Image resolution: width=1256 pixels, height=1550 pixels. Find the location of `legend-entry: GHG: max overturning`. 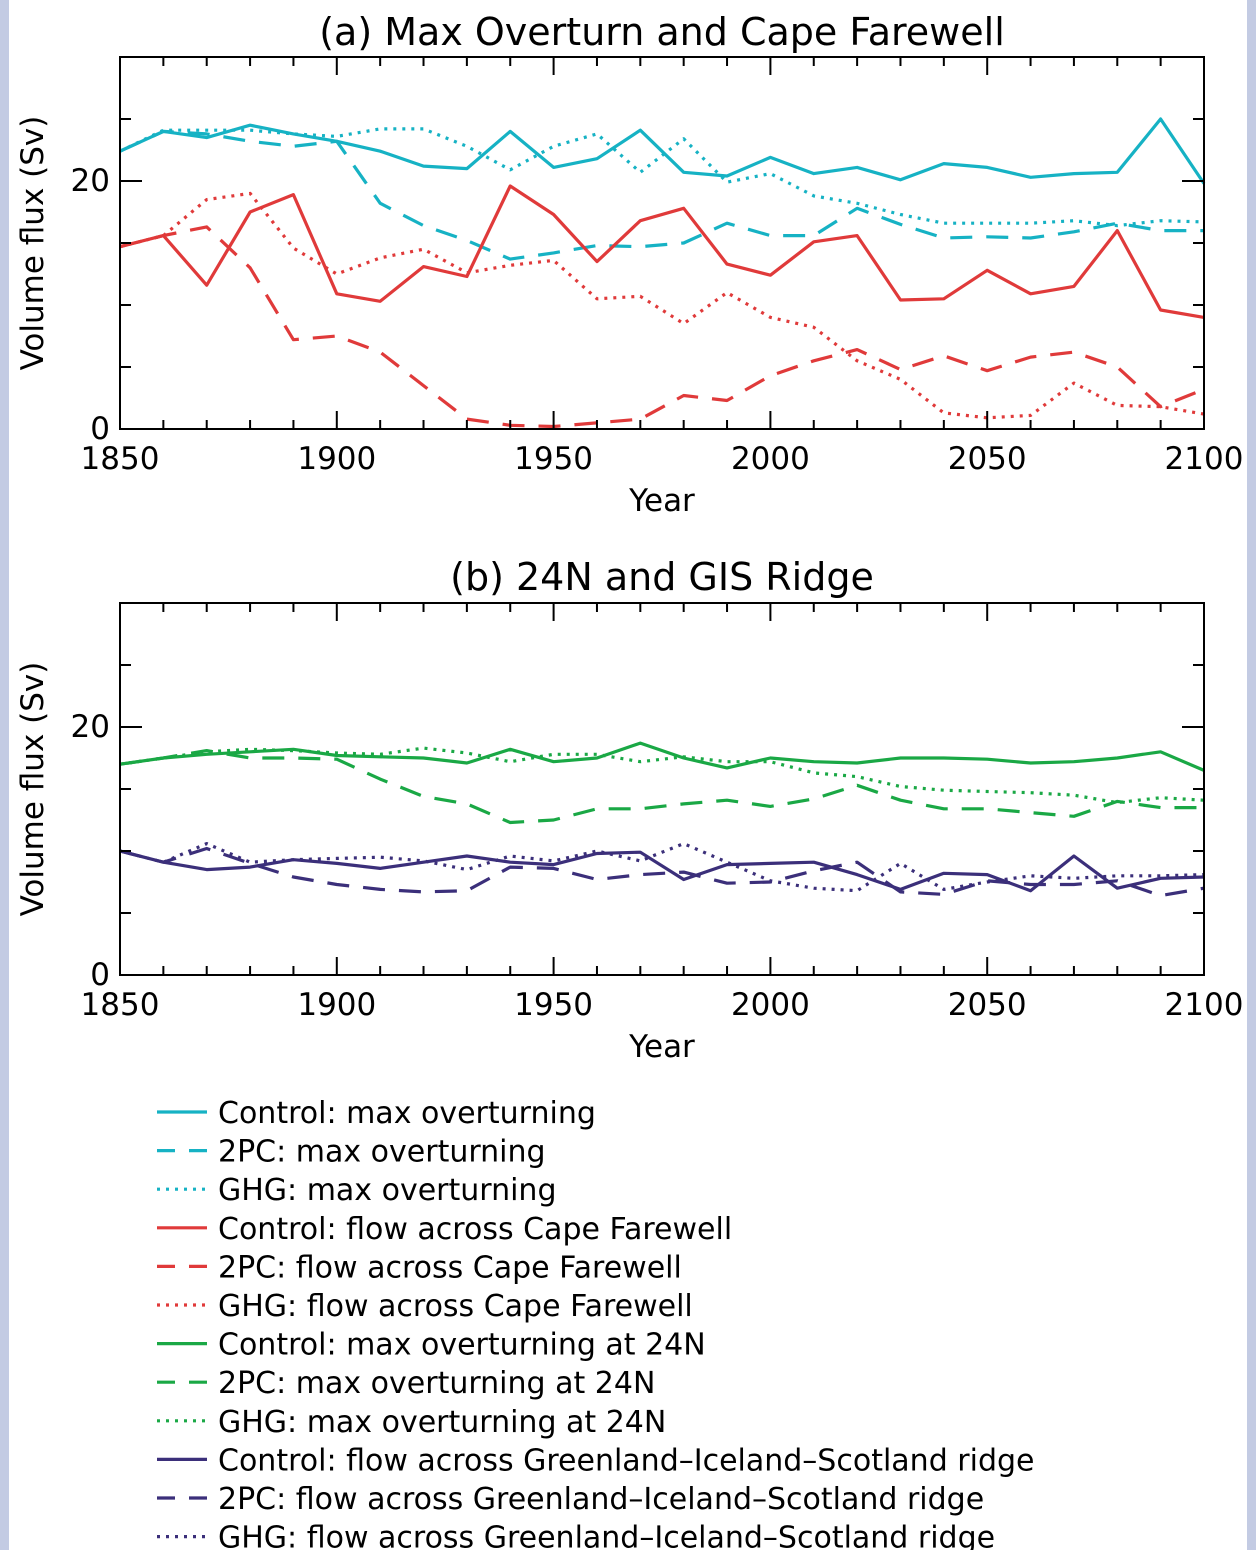

legend-entry: GHG: max overturning is located at coordinates (356, 1190).